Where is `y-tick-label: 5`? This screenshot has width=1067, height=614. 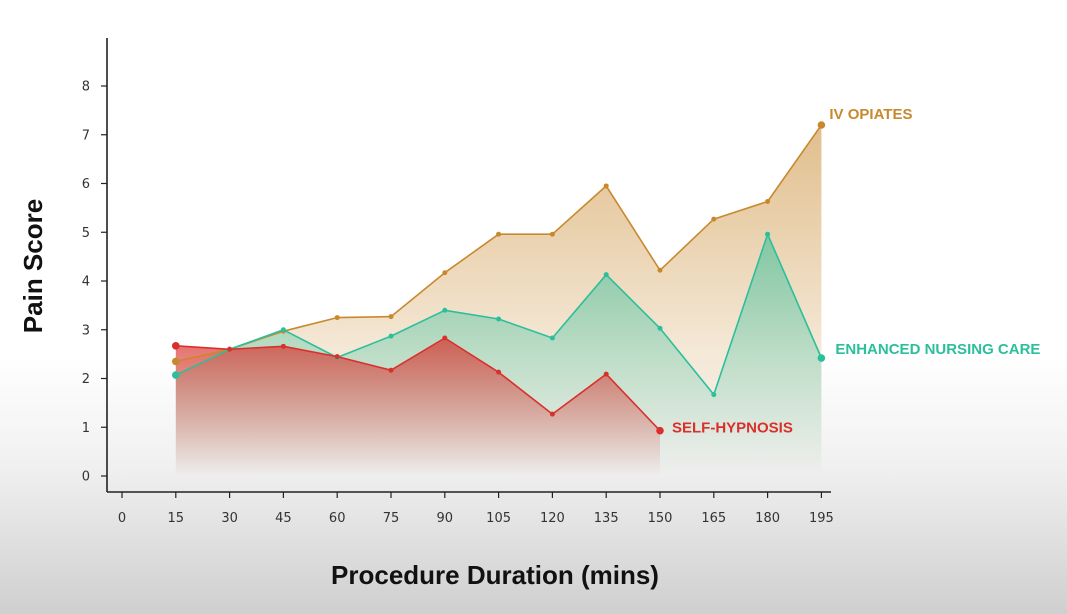
y-tick-label: 5 is located at coordinates (86, 233).